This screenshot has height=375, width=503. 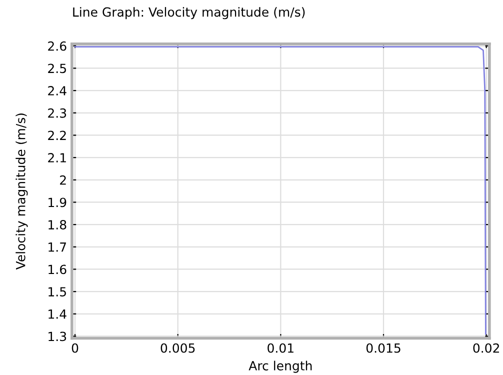 What do you see at coordinates (57, 225) in the screenshot?
I see `y-tick-label: 1.8` at bounding box center [57, 225].